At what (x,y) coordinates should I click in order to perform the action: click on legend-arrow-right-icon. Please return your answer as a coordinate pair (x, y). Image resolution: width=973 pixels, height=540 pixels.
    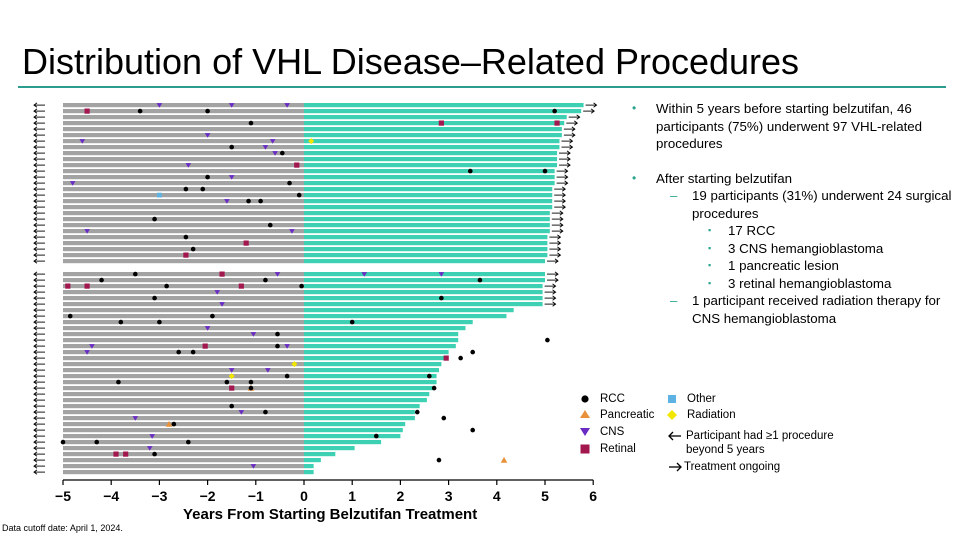
    Looking at the image, I should click on (675, 467).